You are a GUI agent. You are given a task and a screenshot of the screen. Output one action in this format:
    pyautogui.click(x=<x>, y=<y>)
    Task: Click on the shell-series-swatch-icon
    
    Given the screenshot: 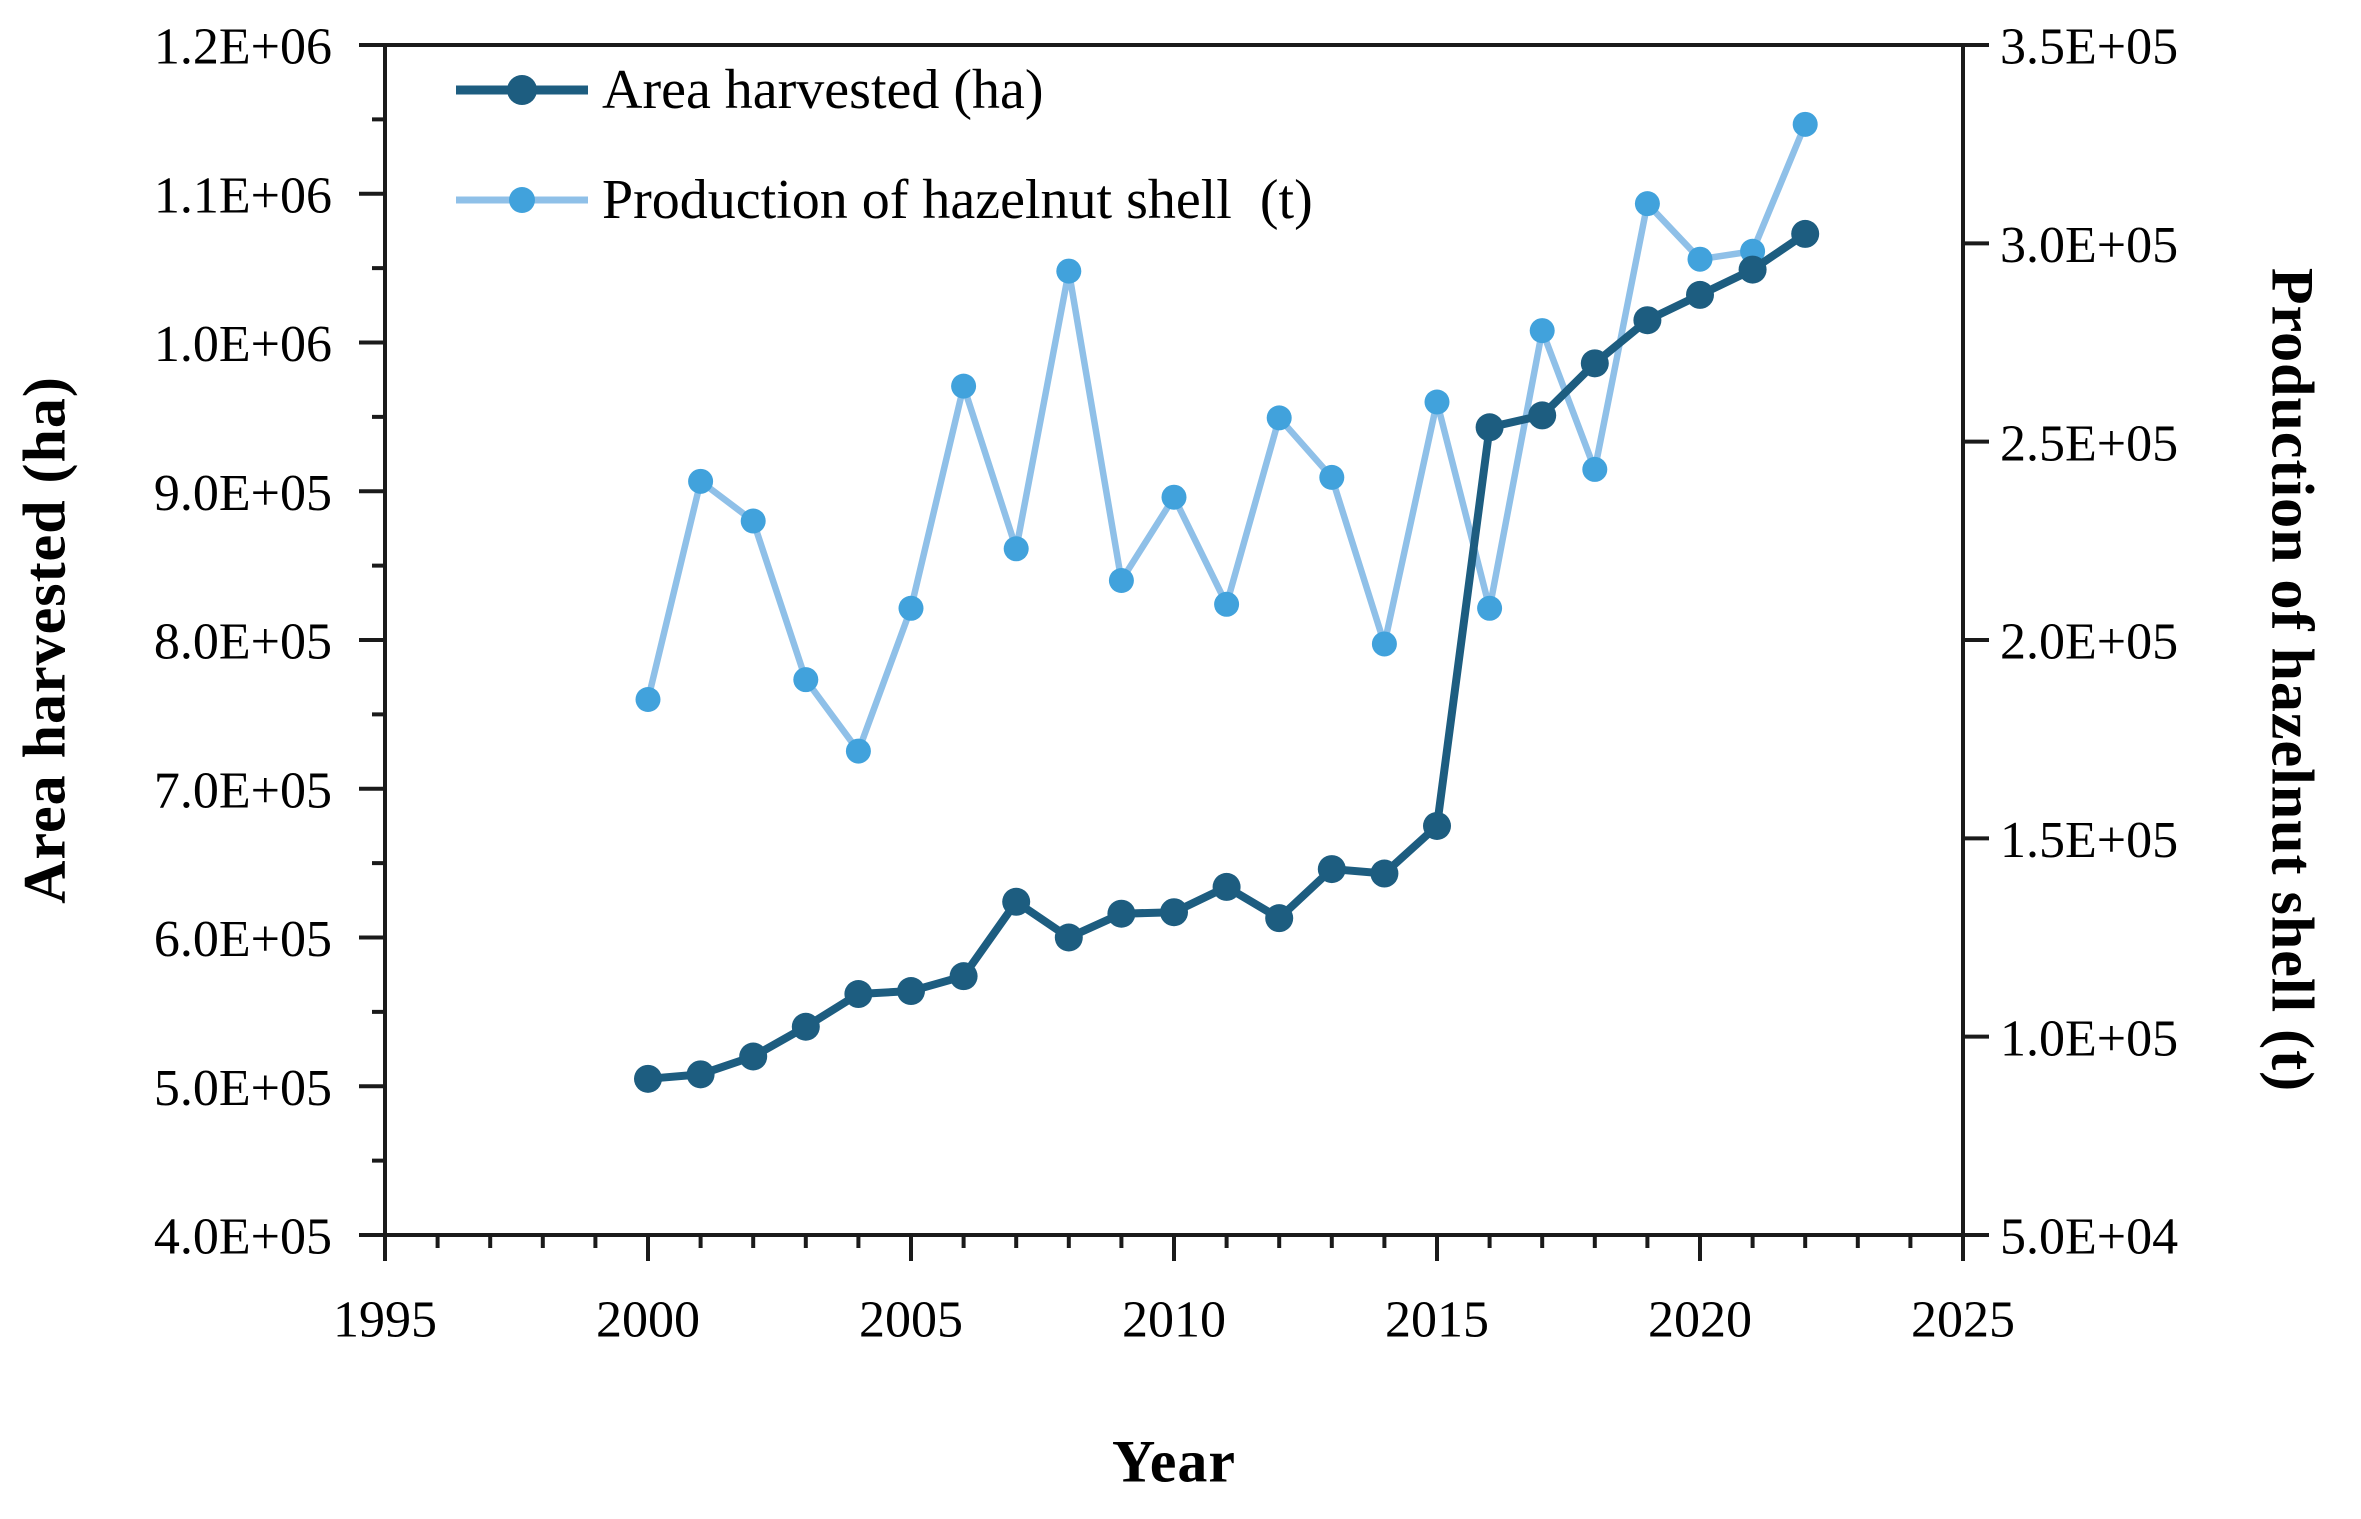 What is the action you would take?
    pyautogui.click(x=522, y=200)
    